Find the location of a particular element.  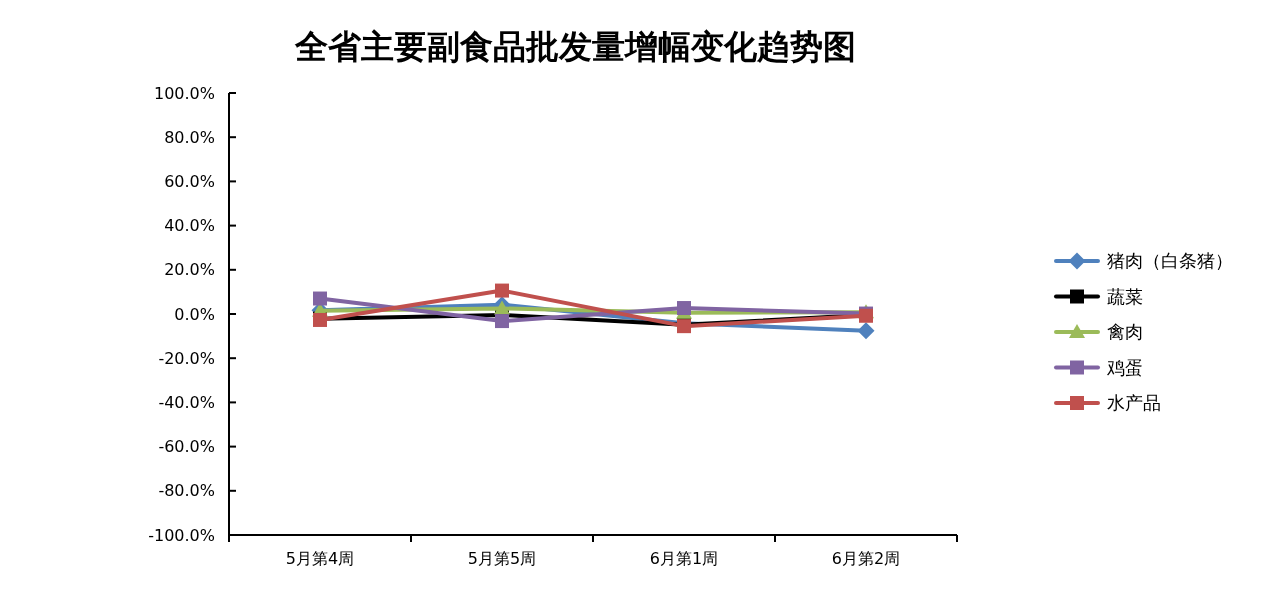

y-tick-label: 40.0% is located at coordinates (189, 226).